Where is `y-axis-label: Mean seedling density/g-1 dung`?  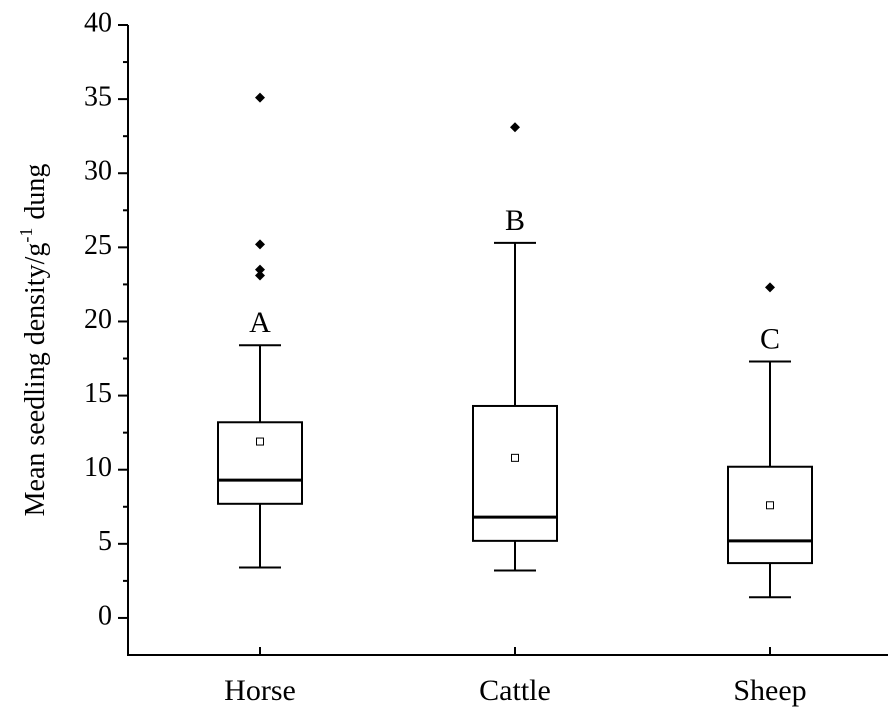 y-axis-label: Mean seedling density/g-1 dung is located at coordinates (33, 340).